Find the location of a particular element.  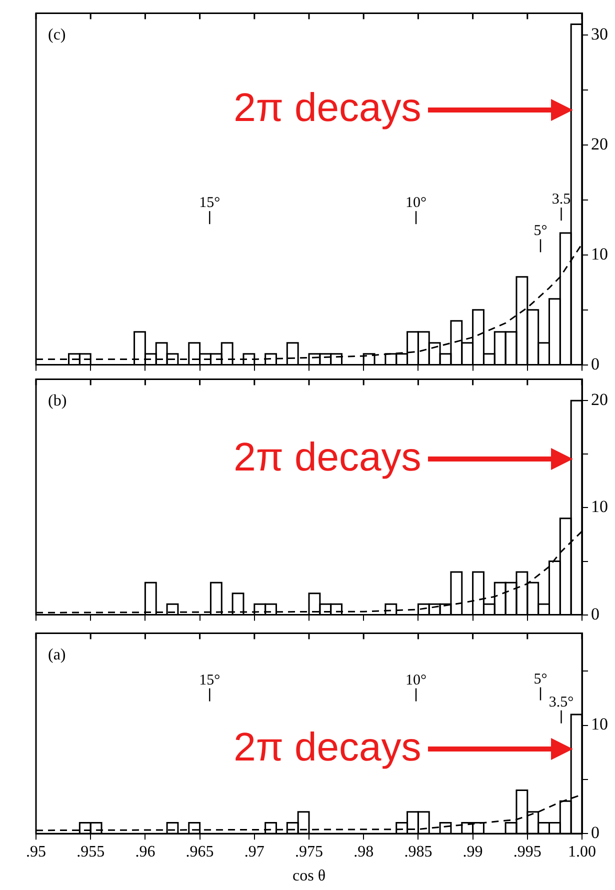

annotation: 3.5° is located at coordinates (561, 702).